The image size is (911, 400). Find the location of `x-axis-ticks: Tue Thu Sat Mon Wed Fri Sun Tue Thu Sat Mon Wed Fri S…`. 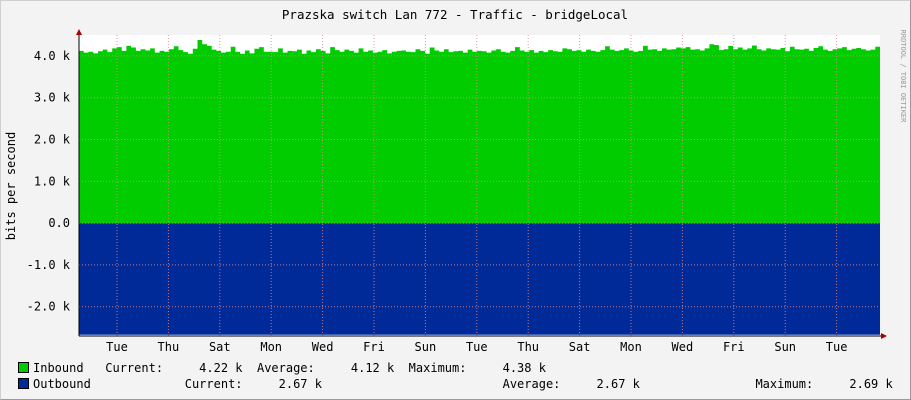

x-axis-ticks: Tue Thu Sat Mon Wed Fri Sun Tue Thu Sat Mon Wed Fri S… is located at coordinates (476, 347).